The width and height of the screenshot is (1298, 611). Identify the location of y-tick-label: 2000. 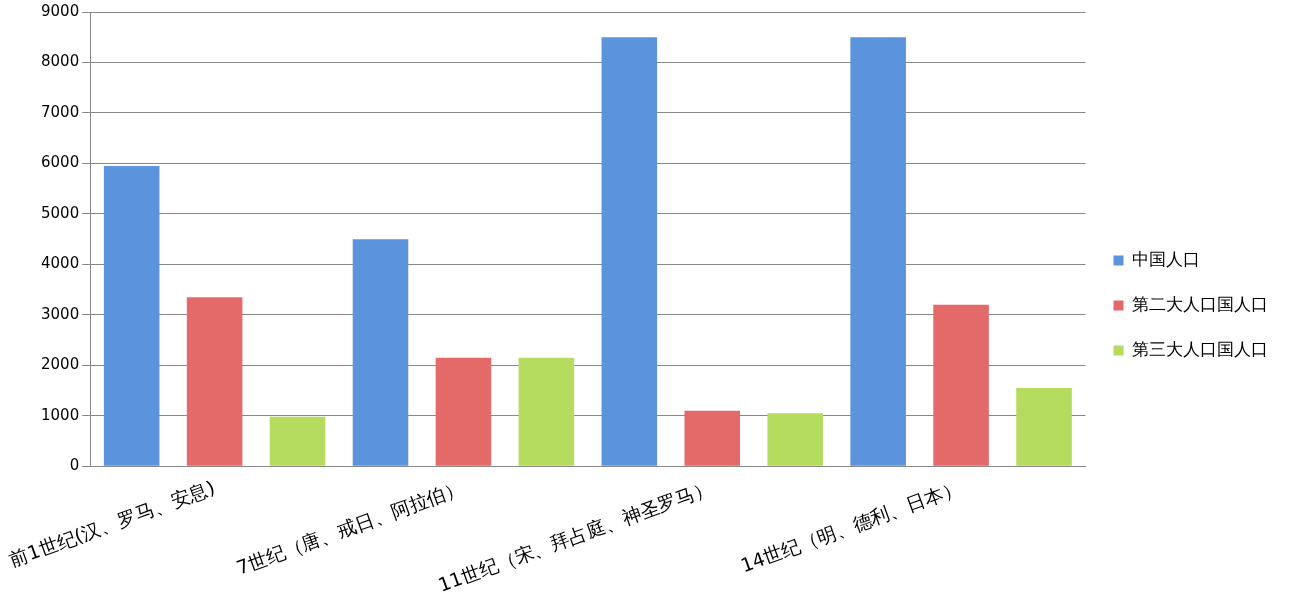
(60, 364).